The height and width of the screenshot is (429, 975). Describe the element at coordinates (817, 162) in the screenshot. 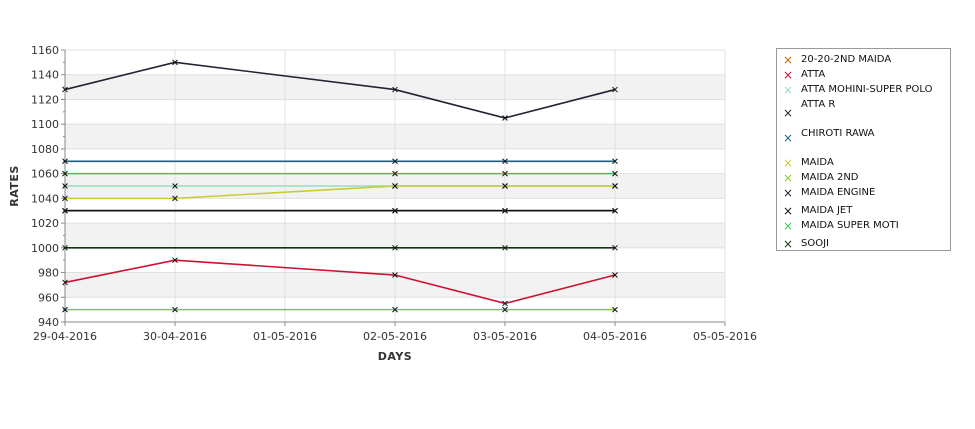

I see `legend-label: MAIDA` at that location.